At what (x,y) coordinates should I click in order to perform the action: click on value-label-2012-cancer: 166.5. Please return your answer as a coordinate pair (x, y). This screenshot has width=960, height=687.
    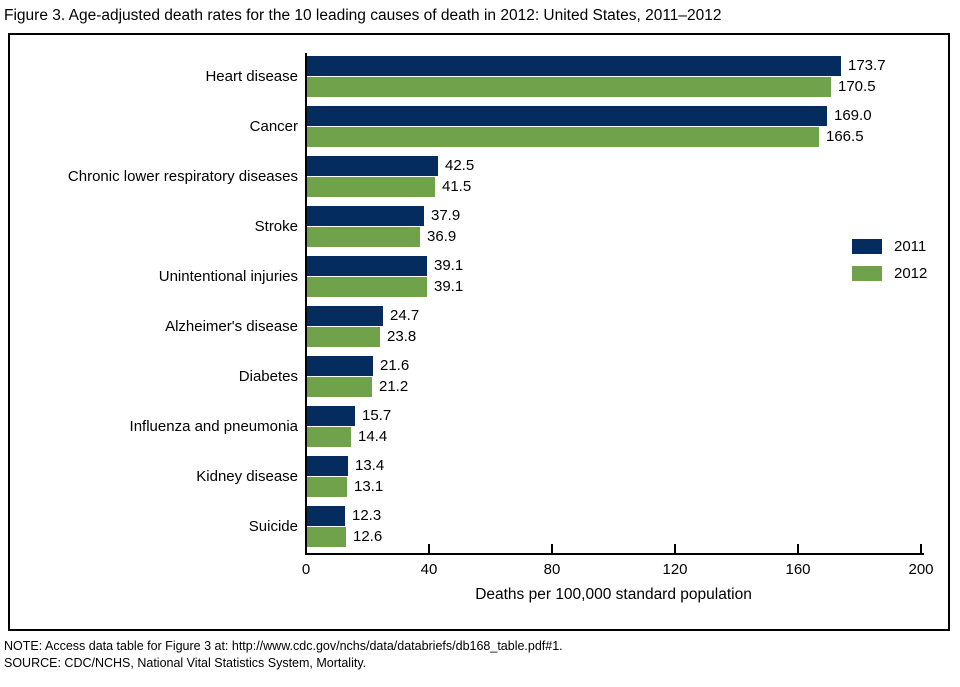
    Looking at the image, I should click on (845, 136).